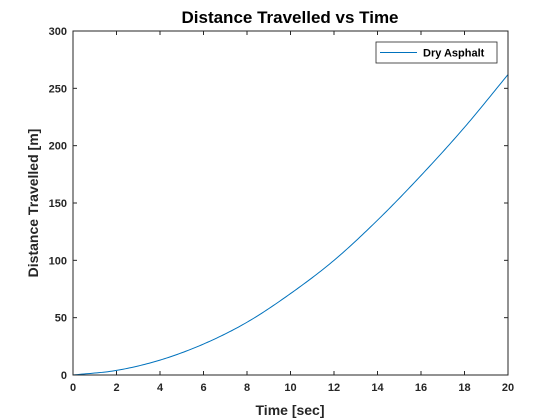  What do you see at coordinates (203, 388) in the screenshot?
I see `x-tick-label: 6` at bounding box center [203, 388].